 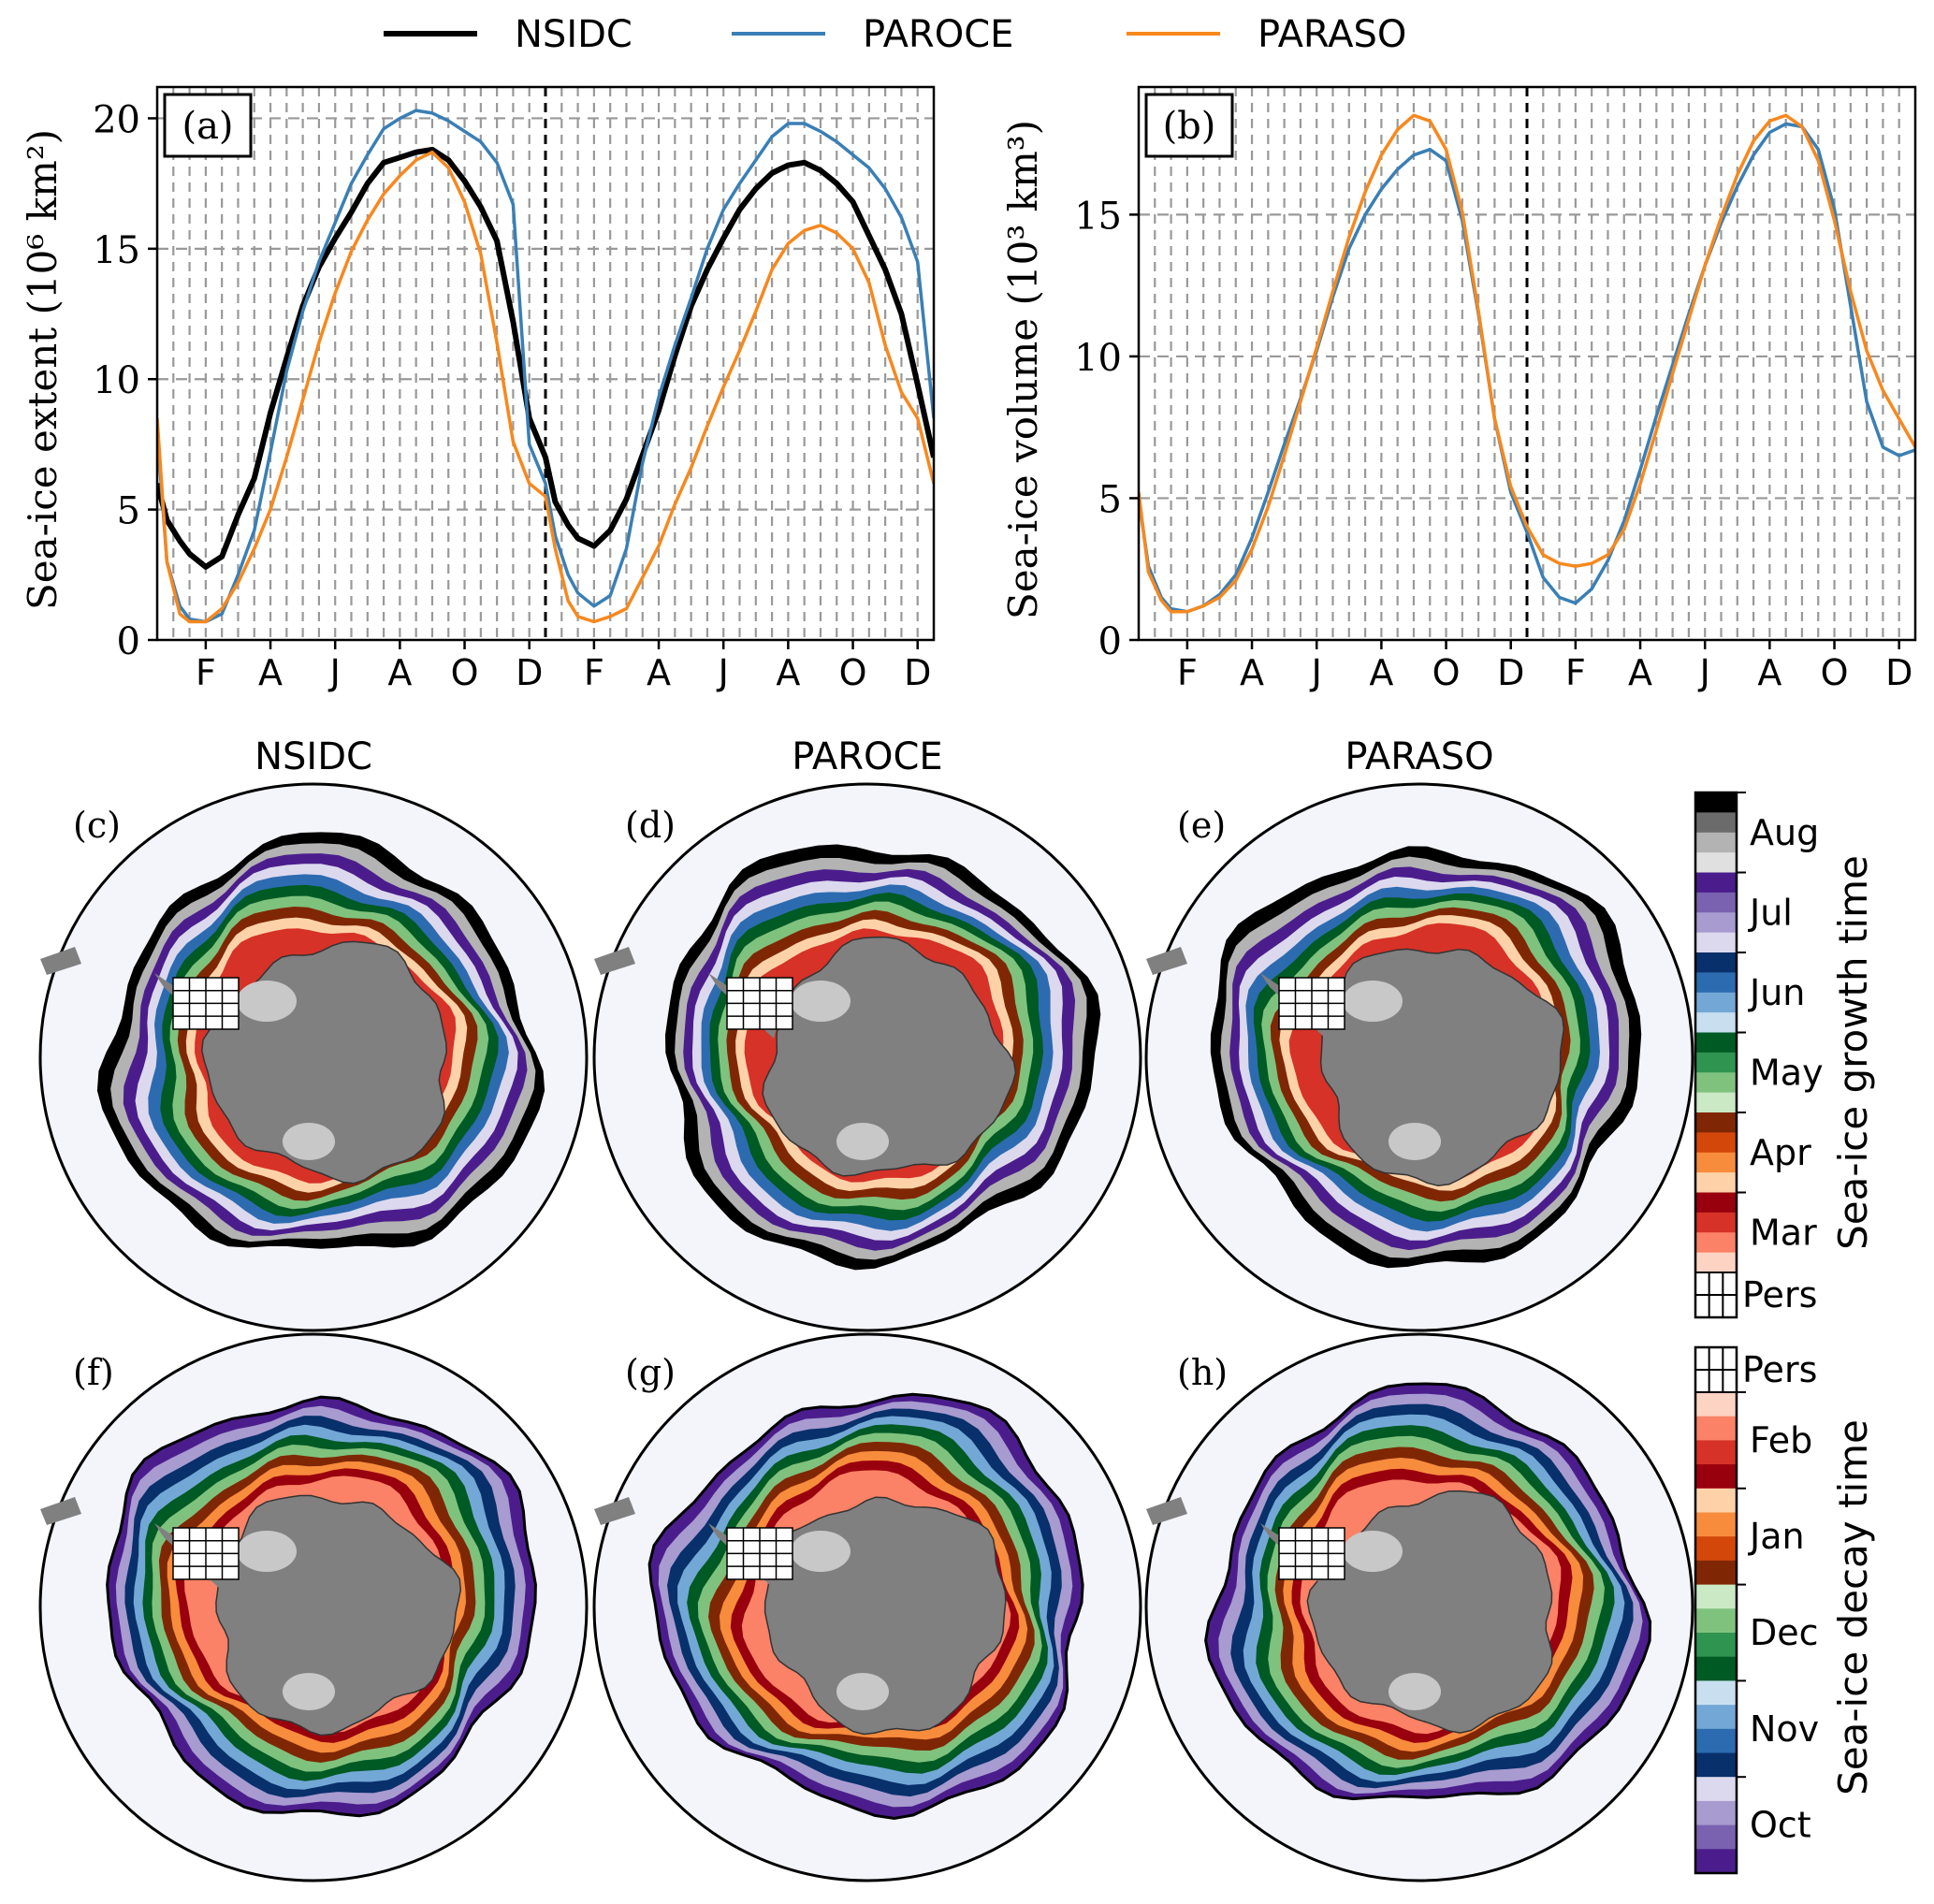 I want to click on colorbar-tick-label: Jun, so click(x=1777, y=992).